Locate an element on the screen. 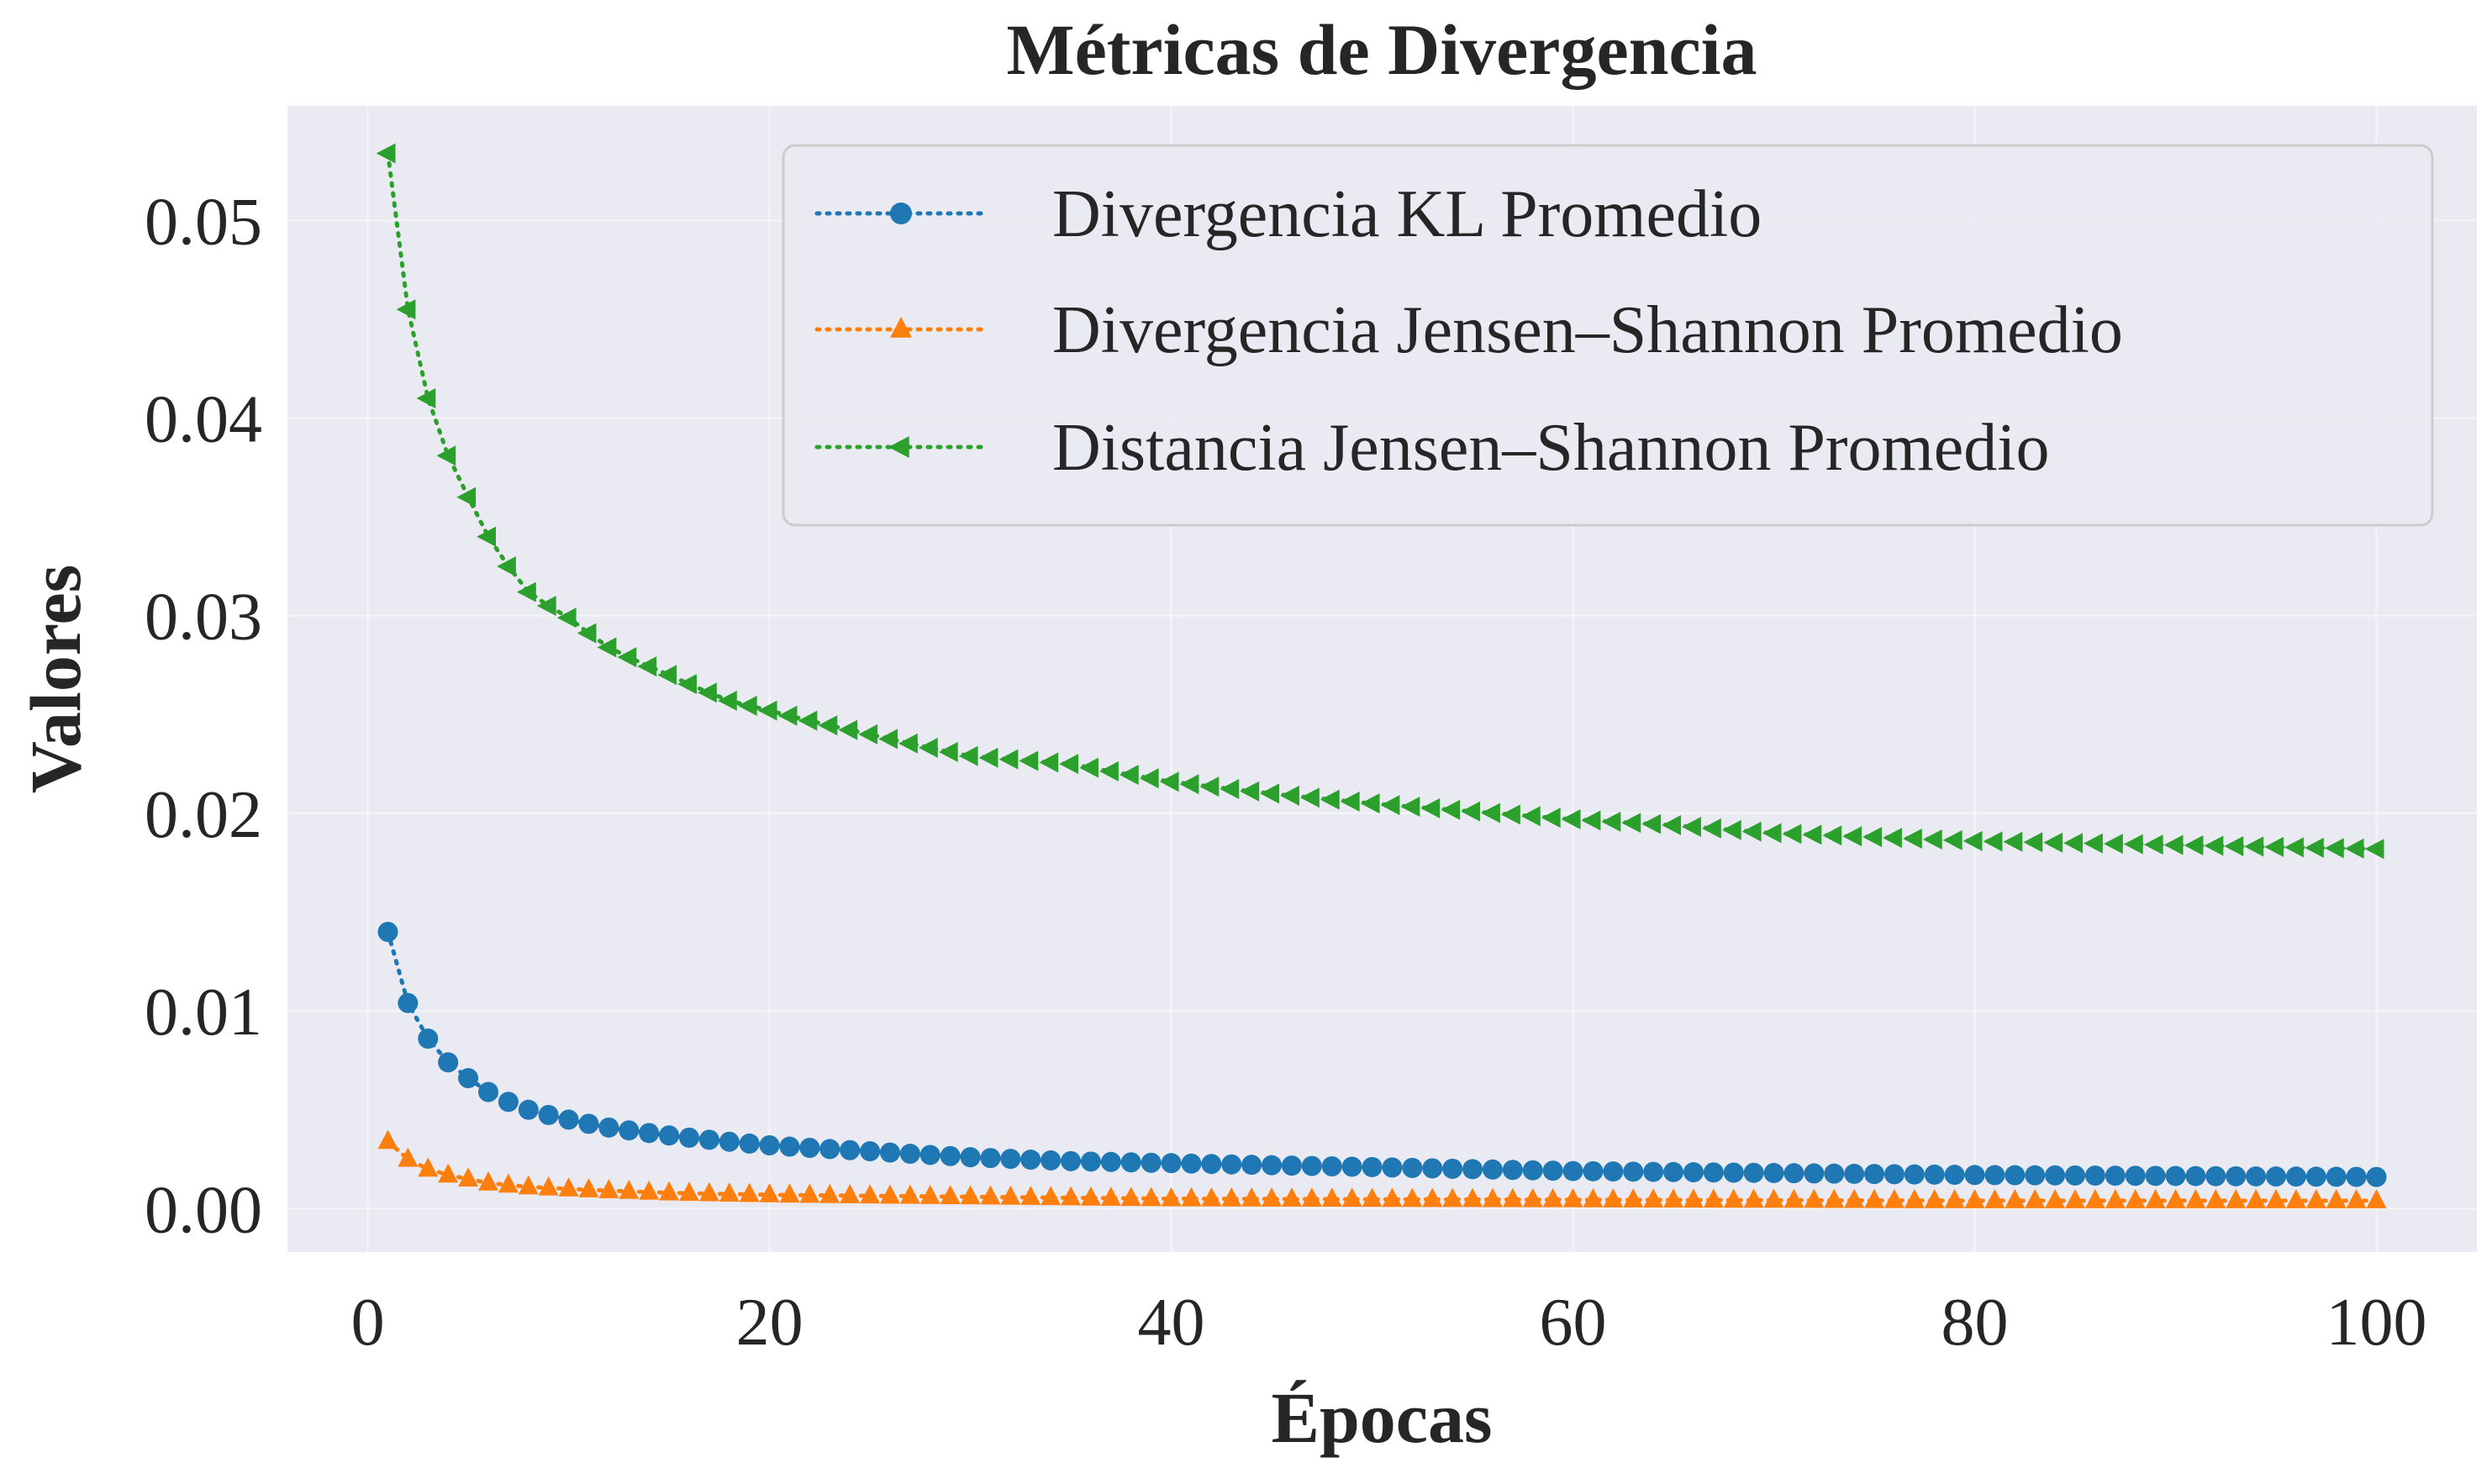  series-line is located at coordinates (1383, 1171).